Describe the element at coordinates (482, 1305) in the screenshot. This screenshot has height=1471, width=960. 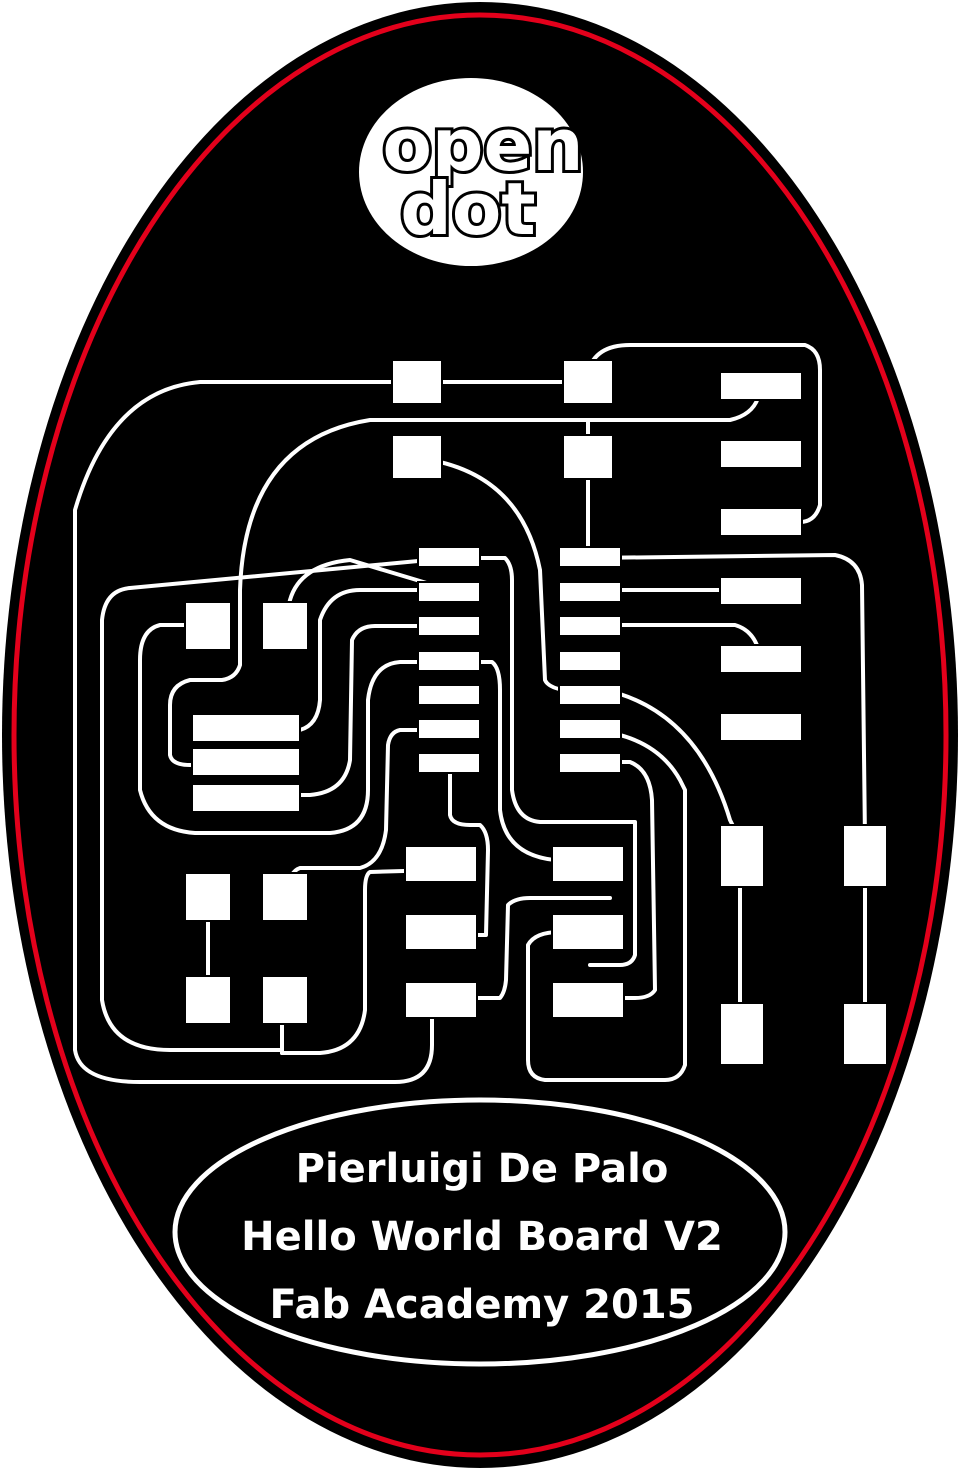
I see `caption-course: Fab Academy 2015` at that location.